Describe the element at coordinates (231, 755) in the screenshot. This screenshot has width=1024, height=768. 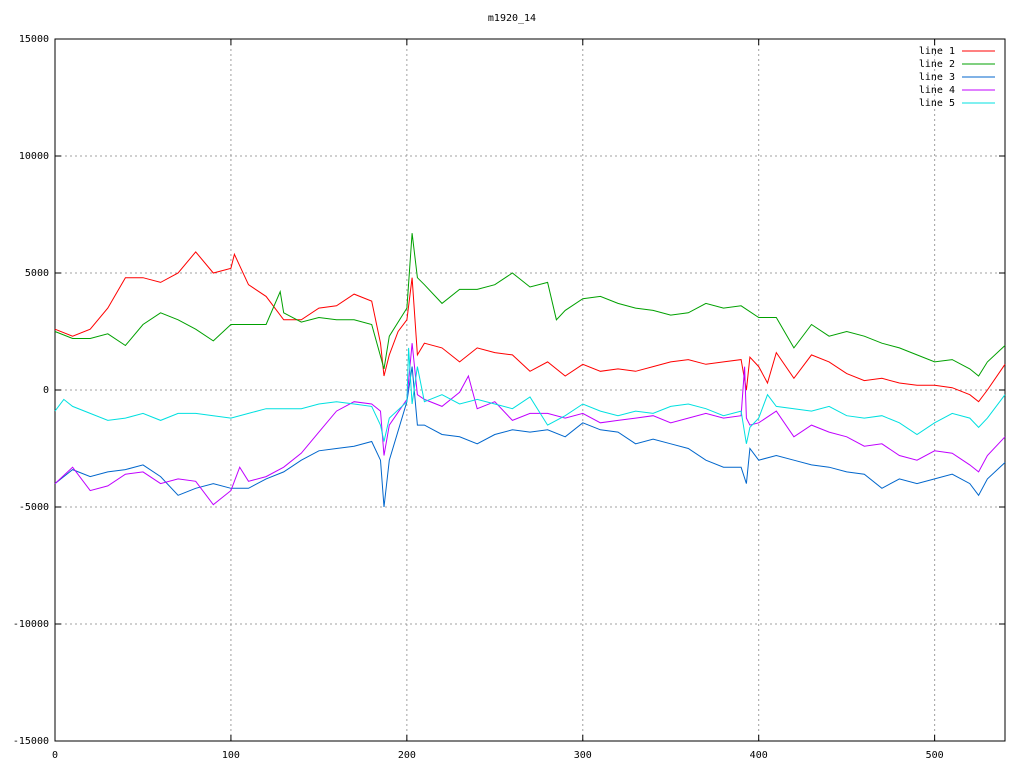
I see `x-tick-label: 100` at that location.